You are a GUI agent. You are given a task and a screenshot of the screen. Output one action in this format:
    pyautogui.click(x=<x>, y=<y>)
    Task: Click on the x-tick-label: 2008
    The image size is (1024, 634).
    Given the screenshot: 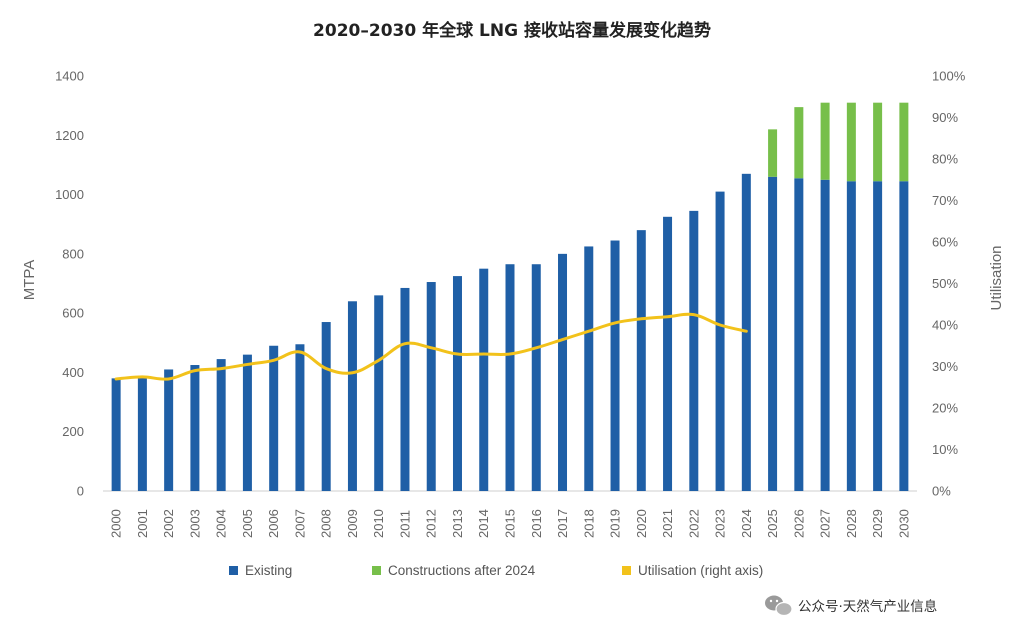 What is the action you would take?
    pyautogui.click(x=326, y=523)
    